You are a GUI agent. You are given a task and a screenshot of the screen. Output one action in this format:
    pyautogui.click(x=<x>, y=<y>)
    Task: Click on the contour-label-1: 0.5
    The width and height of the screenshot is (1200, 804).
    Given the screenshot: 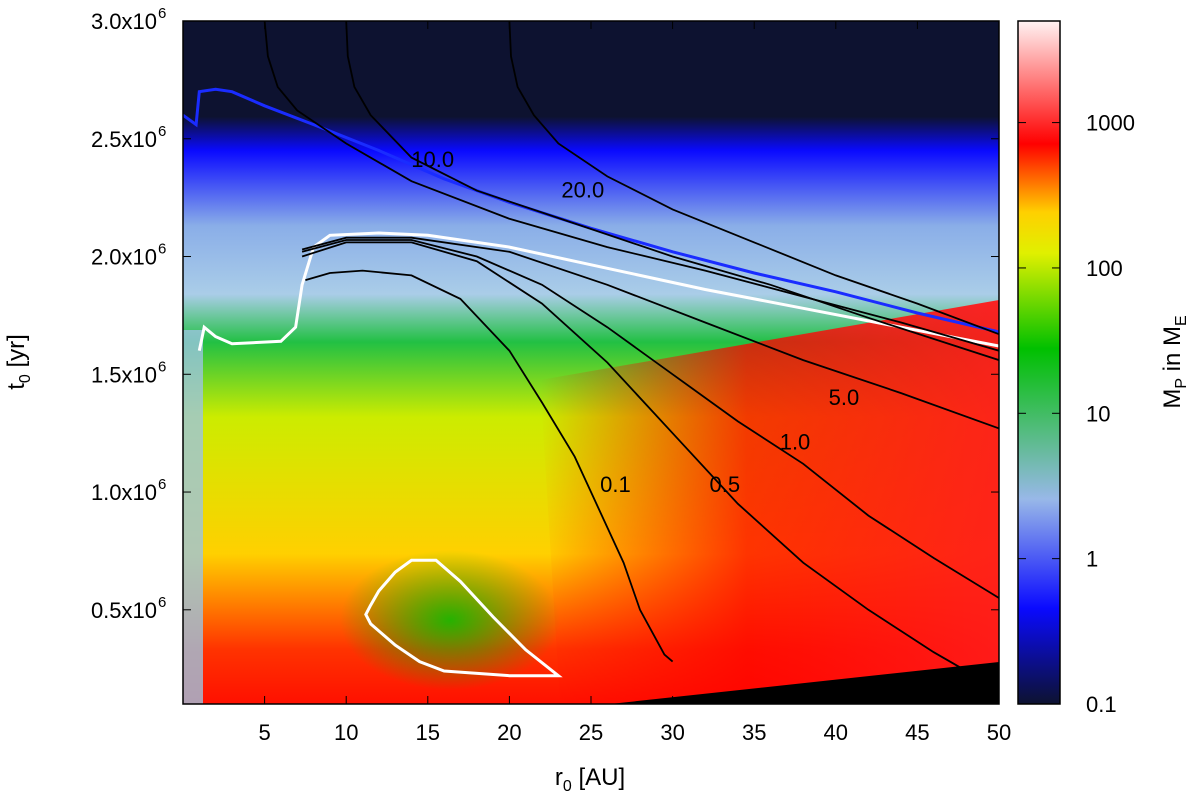 What is the action you would take?
    pyautogui.click(x=725, y=484)
    